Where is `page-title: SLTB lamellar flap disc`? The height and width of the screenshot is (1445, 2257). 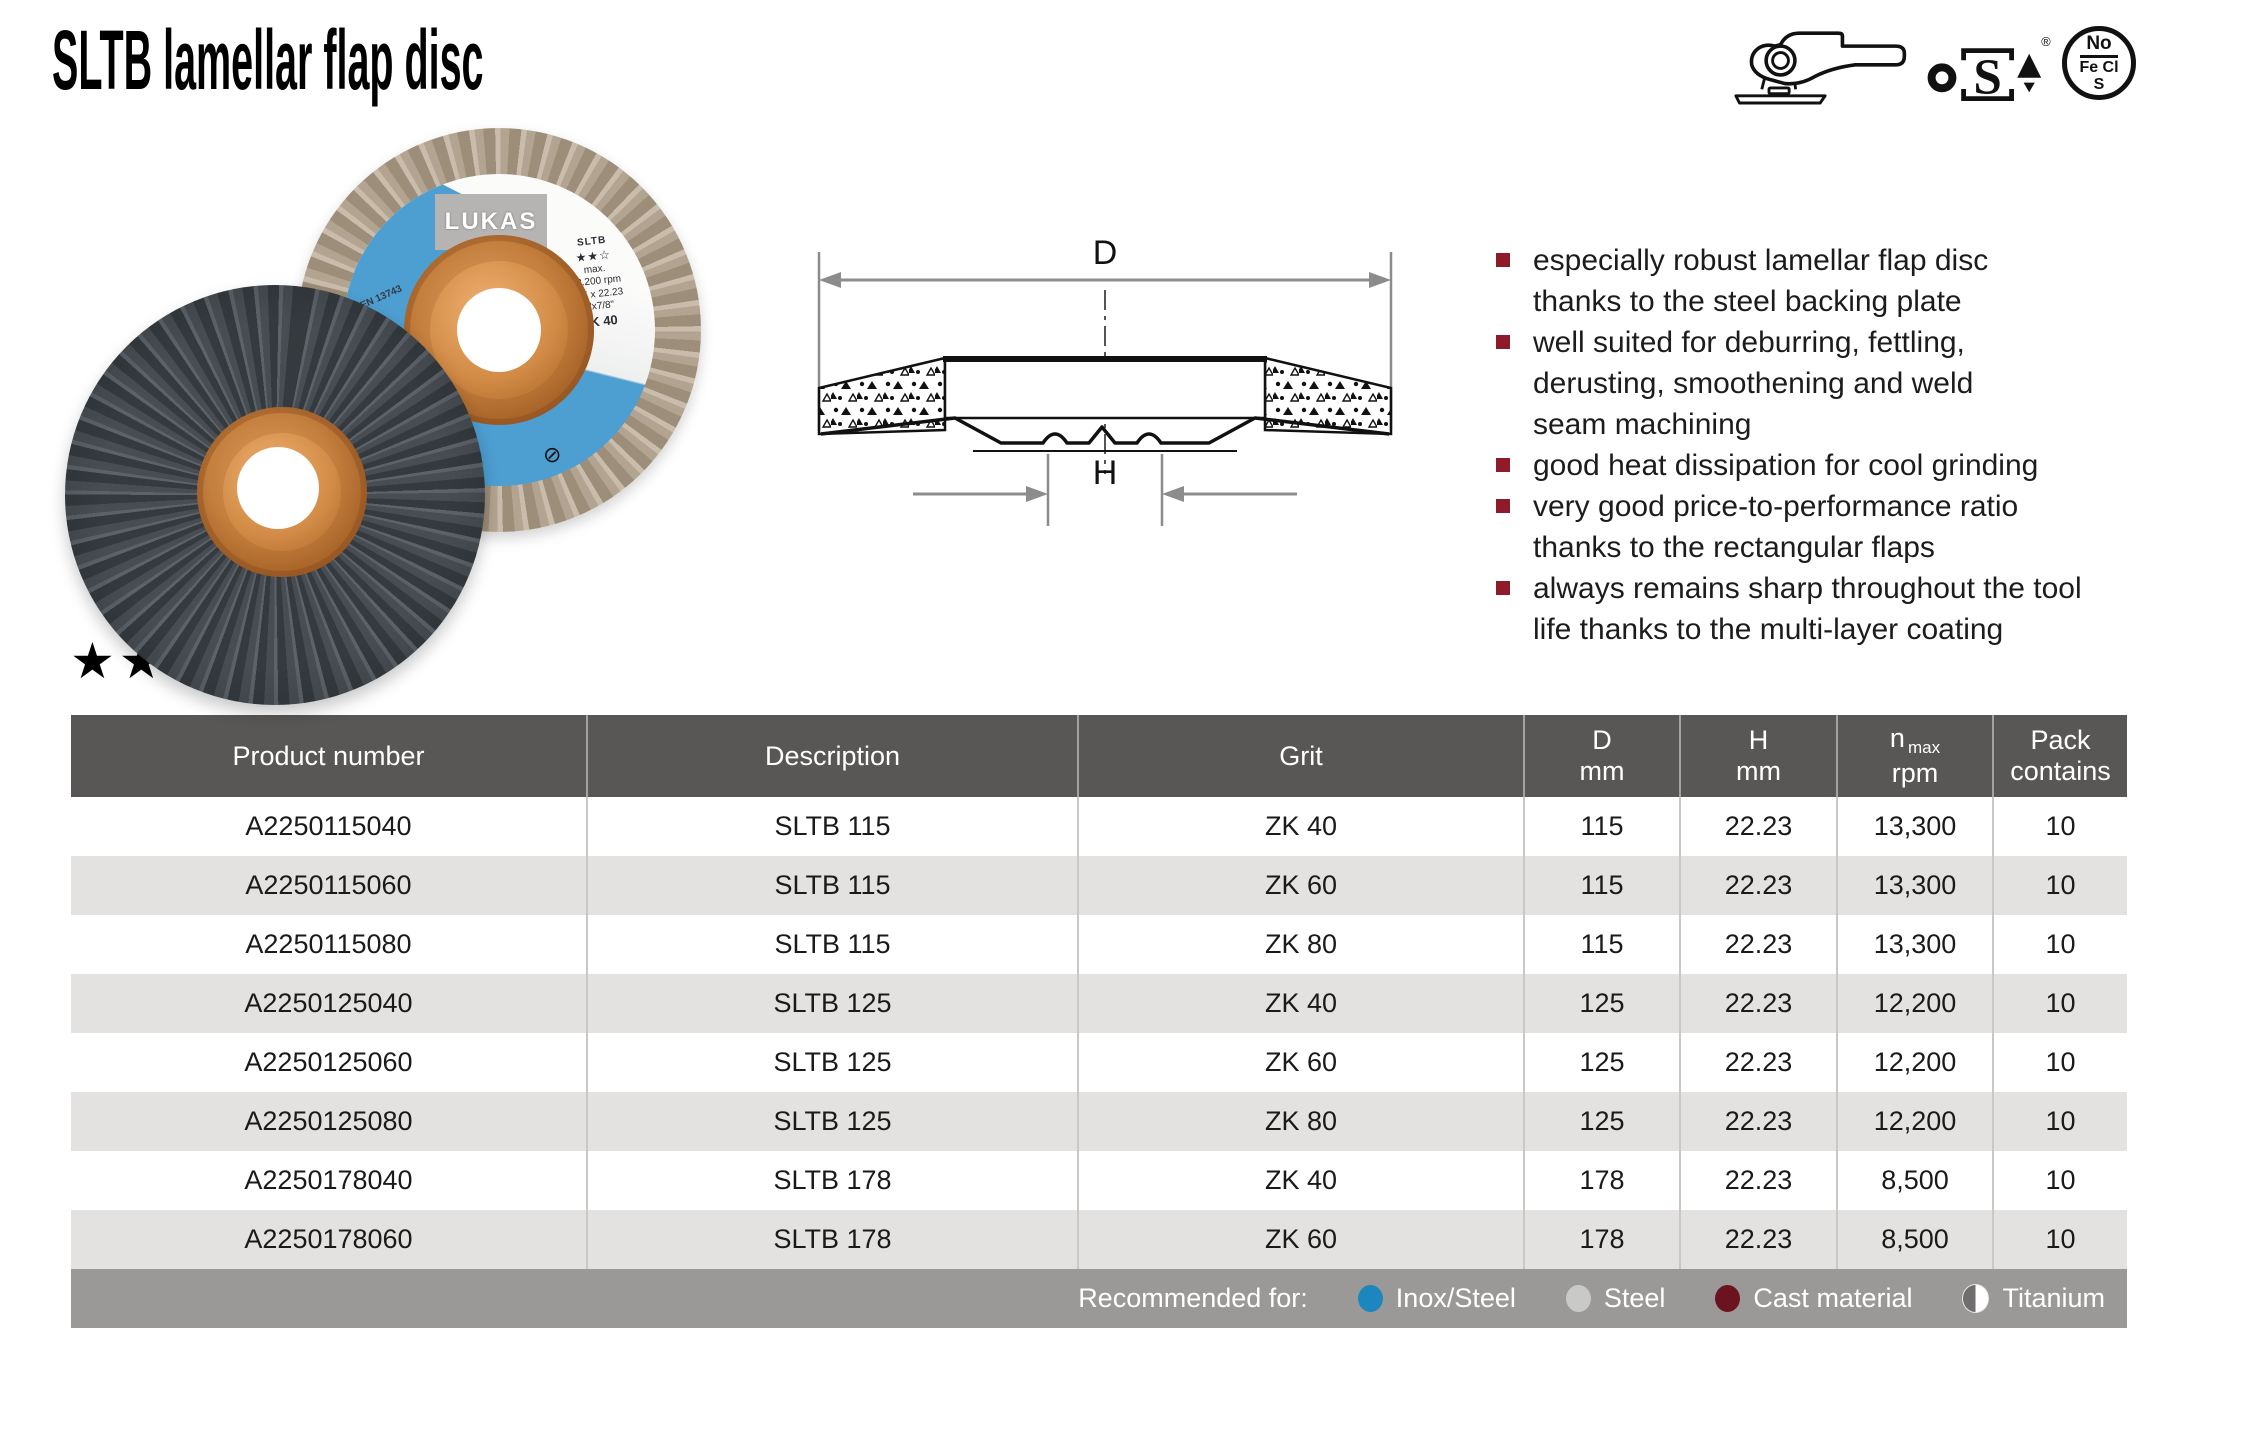
page-title: SLTB lamellar flap disc is located at coordinates (268, 60).